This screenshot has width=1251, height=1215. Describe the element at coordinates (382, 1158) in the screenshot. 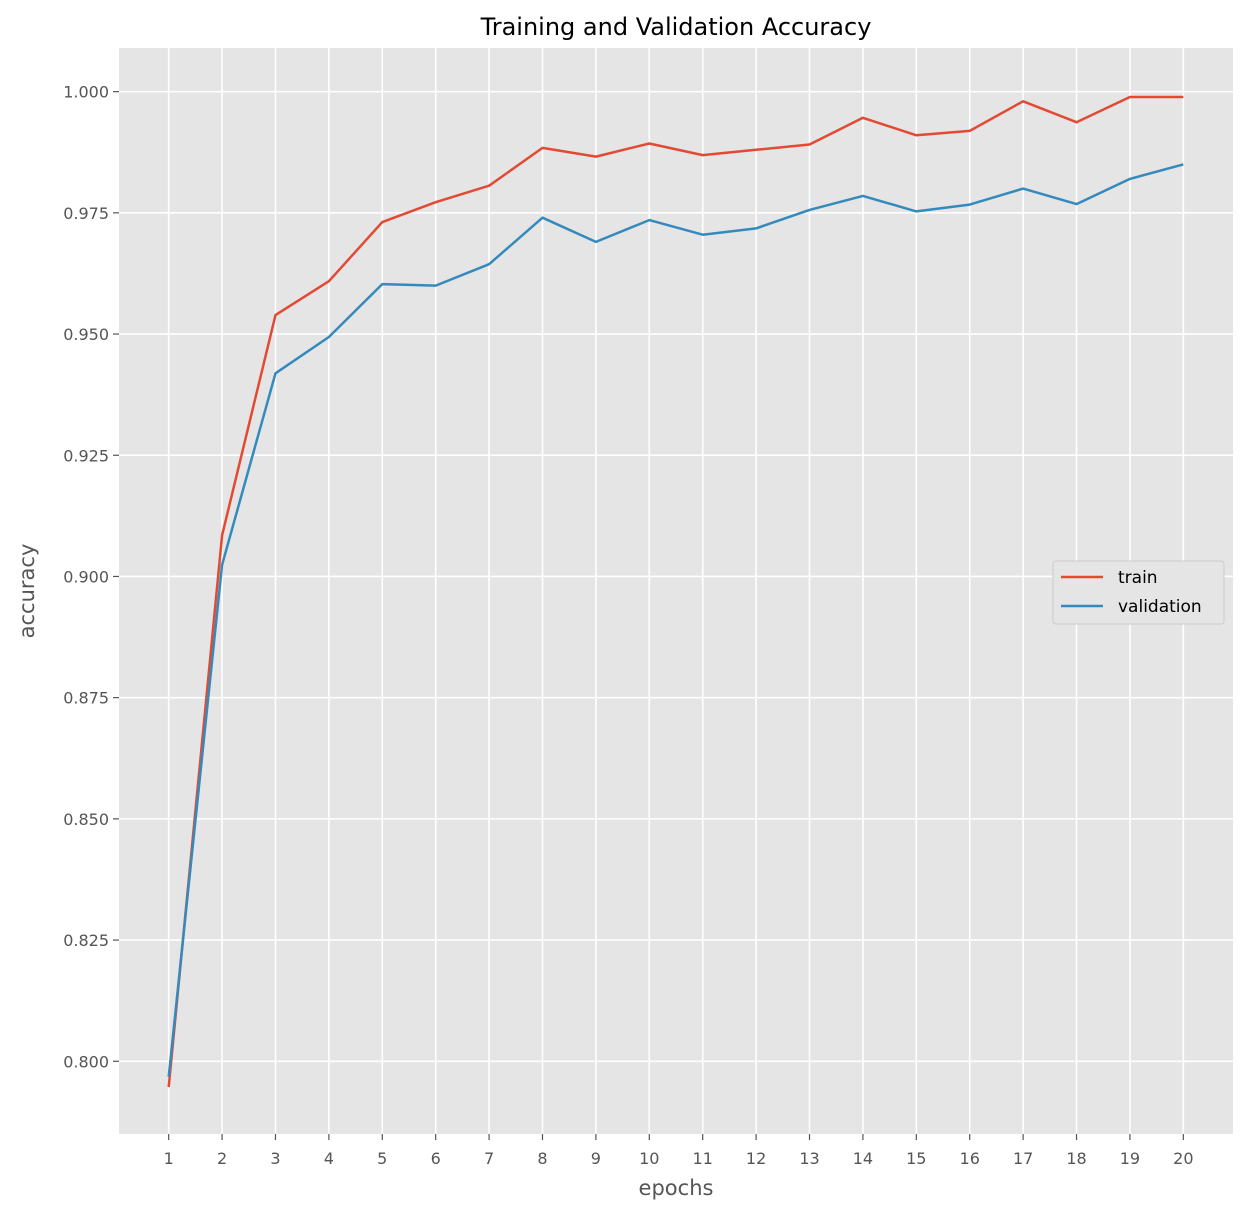

I see `x-tick-label: 5` at that location.